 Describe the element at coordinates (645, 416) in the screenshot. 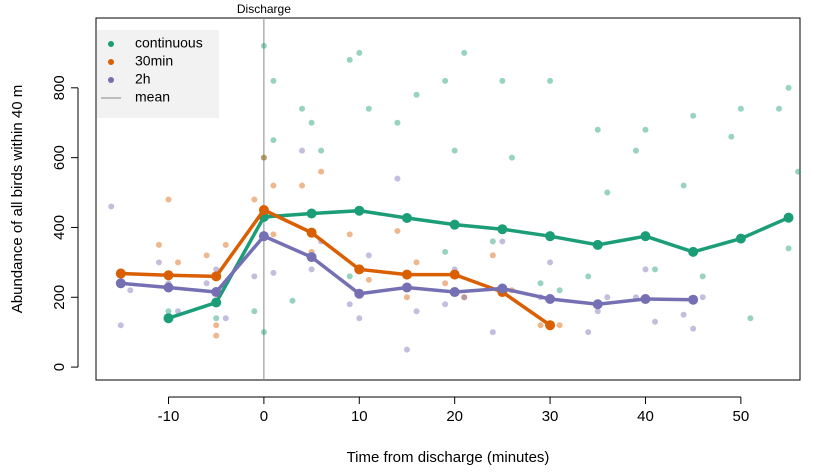

I see `x-tick-label: 40` at that location.